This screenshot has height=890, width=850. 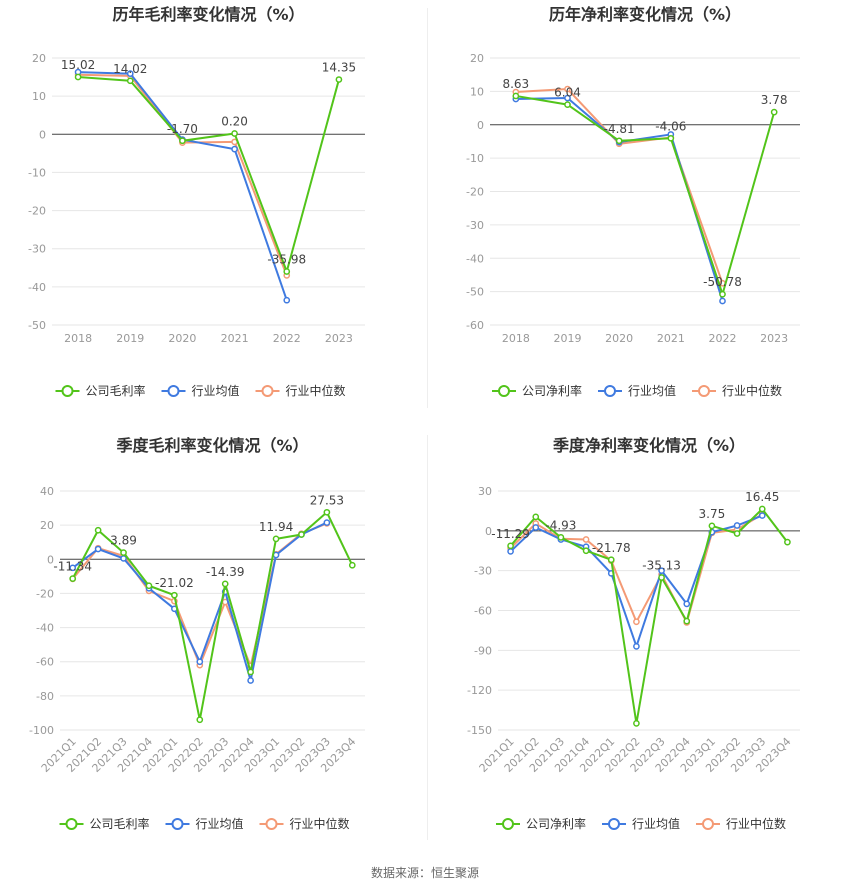 I want to click on x-tick-label: 2022, so click(x=723, y=338).